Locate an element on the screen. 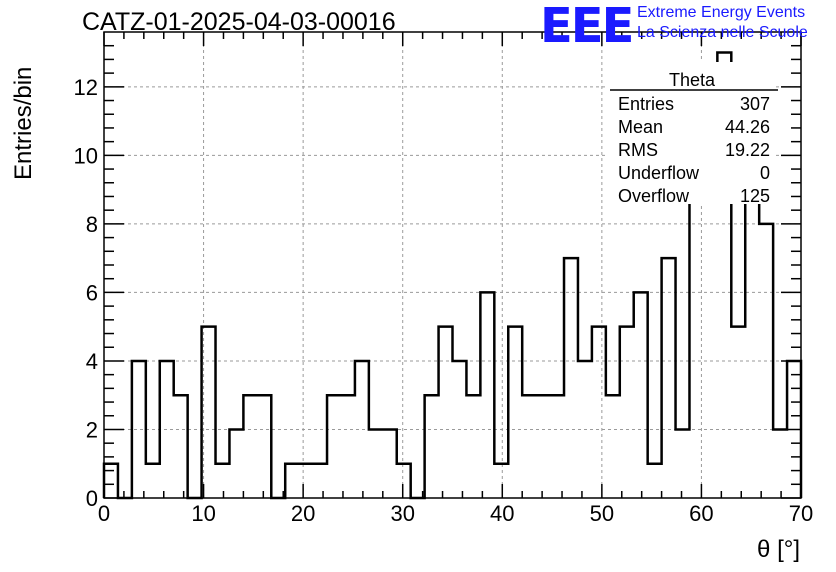 This screenshot has height=572, width=836. y-tick-label: 8 is located at coordinates (92, 224).